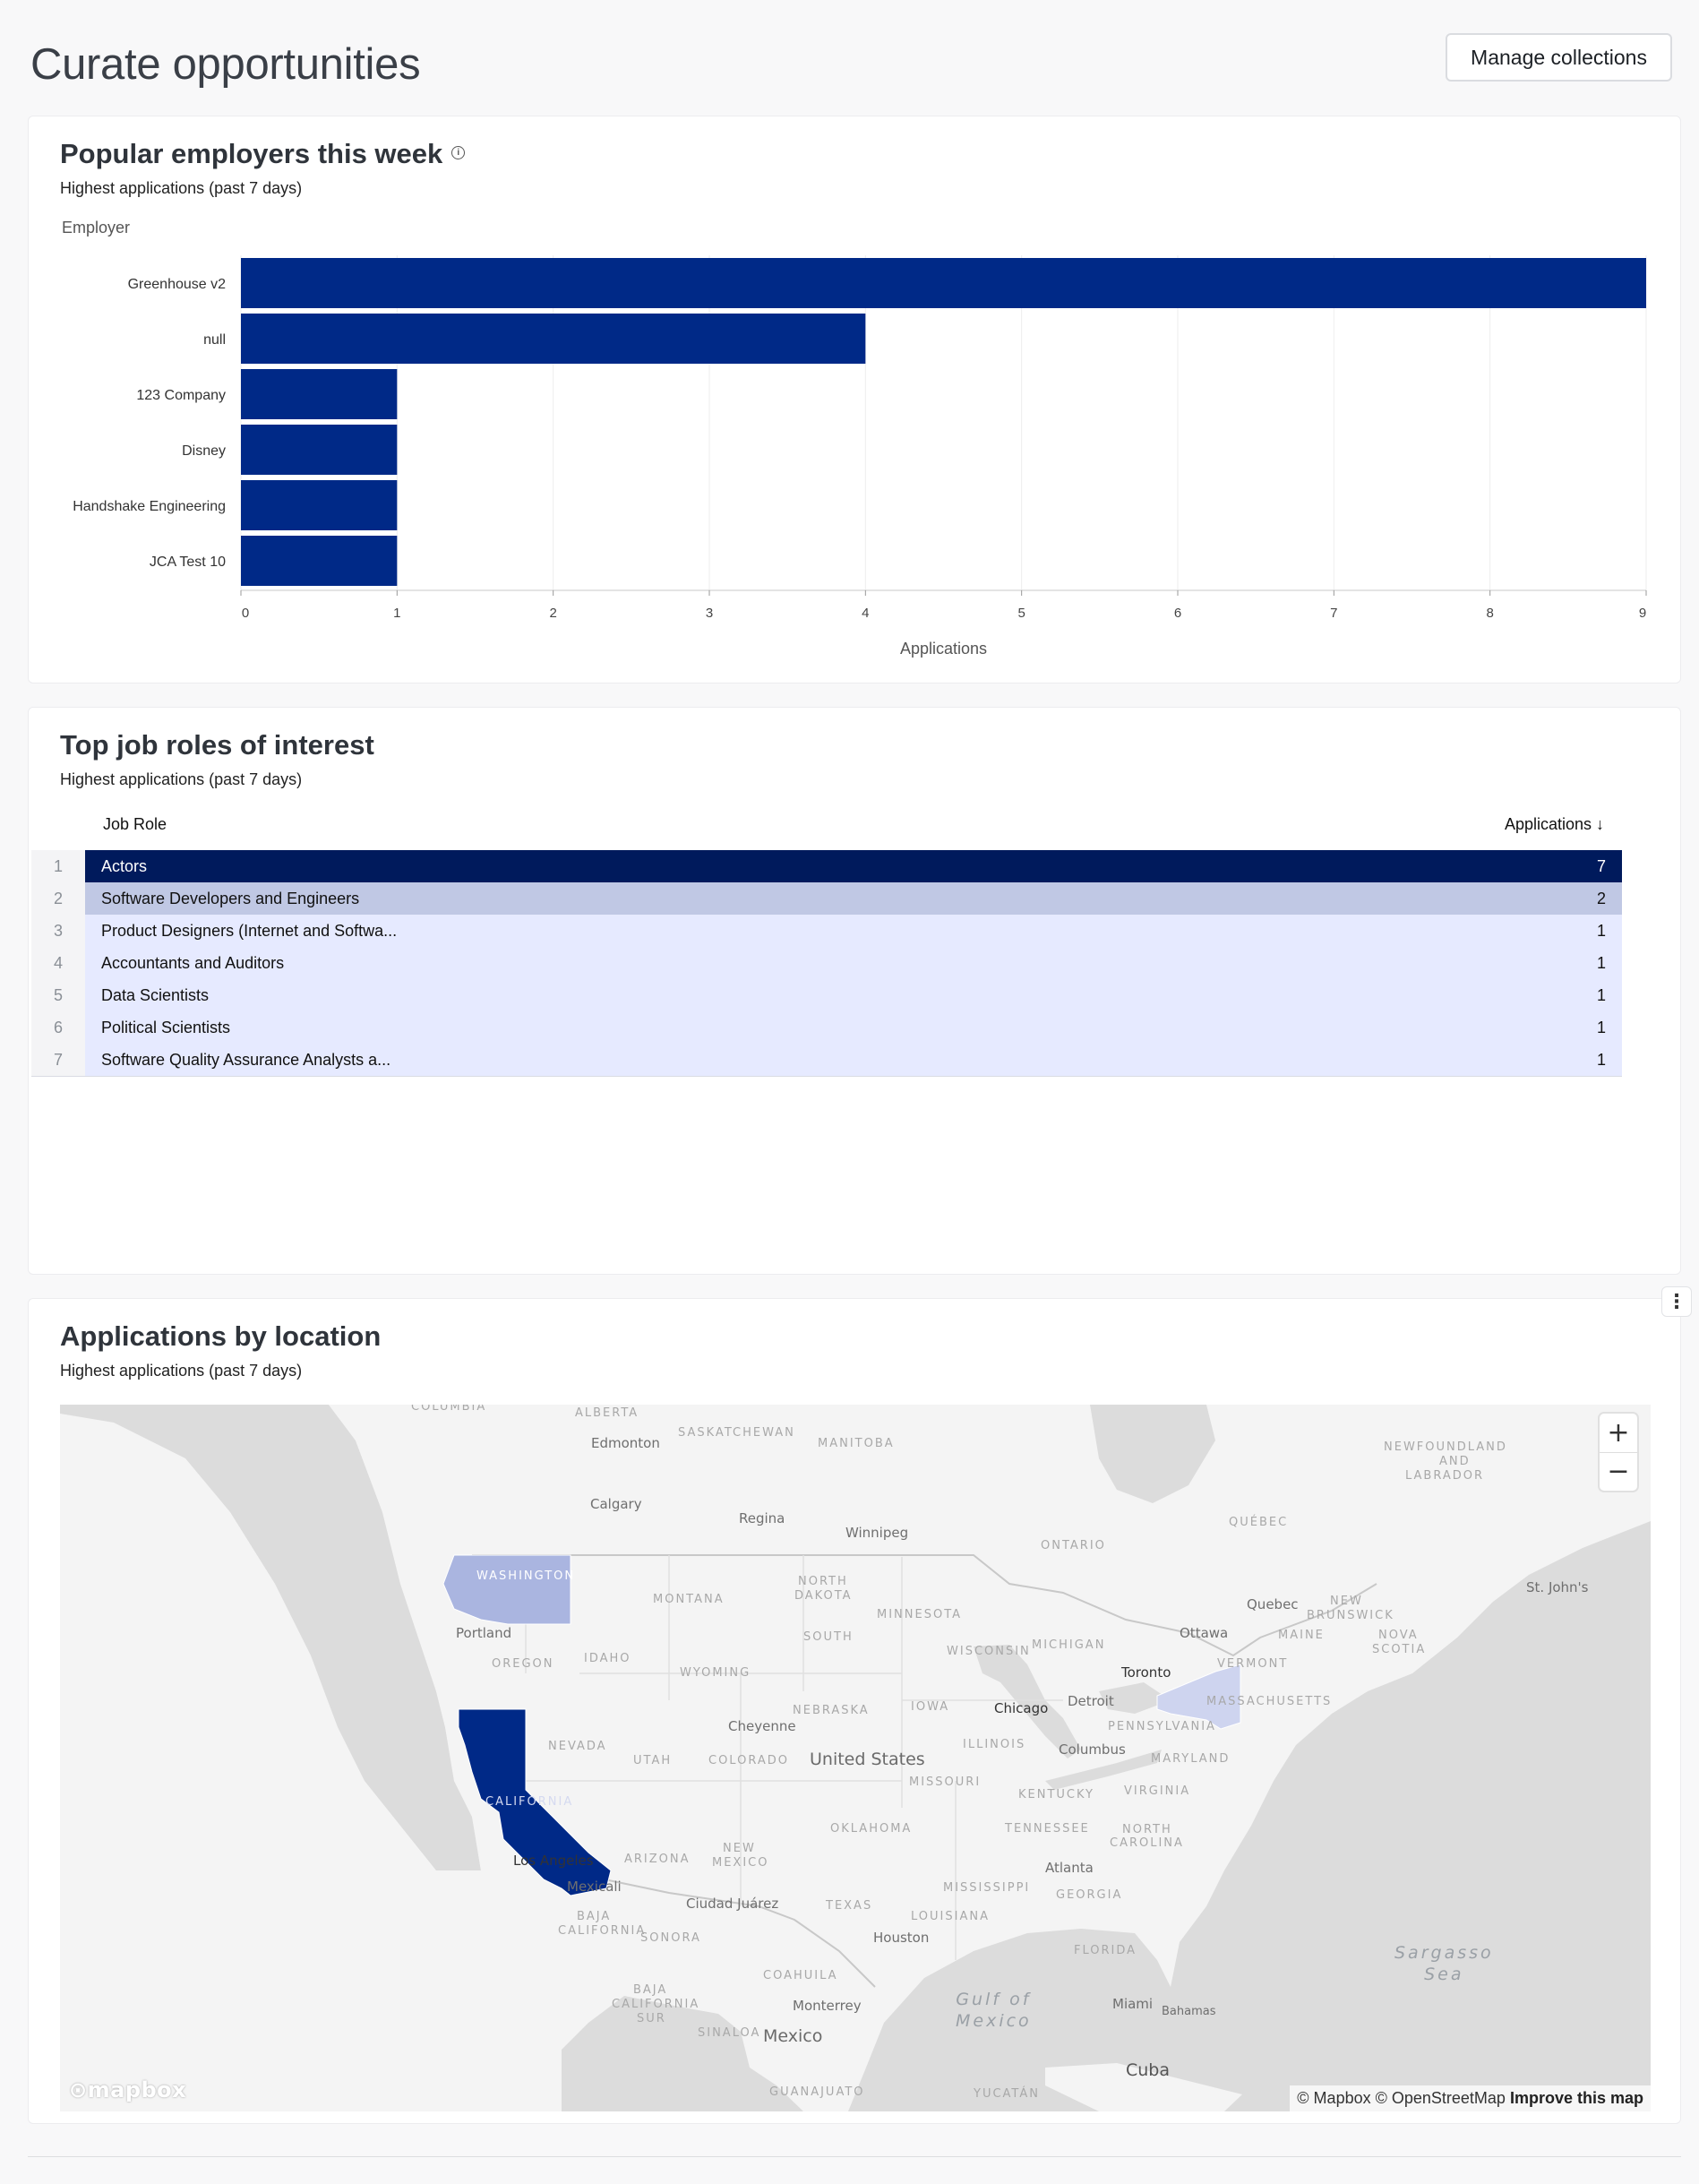 The width and height of the screenshot is (1699, 2184). Describe the element at coordinates (651, 2018) in the screenshot. I see `map-label-state: SUR` at that location.